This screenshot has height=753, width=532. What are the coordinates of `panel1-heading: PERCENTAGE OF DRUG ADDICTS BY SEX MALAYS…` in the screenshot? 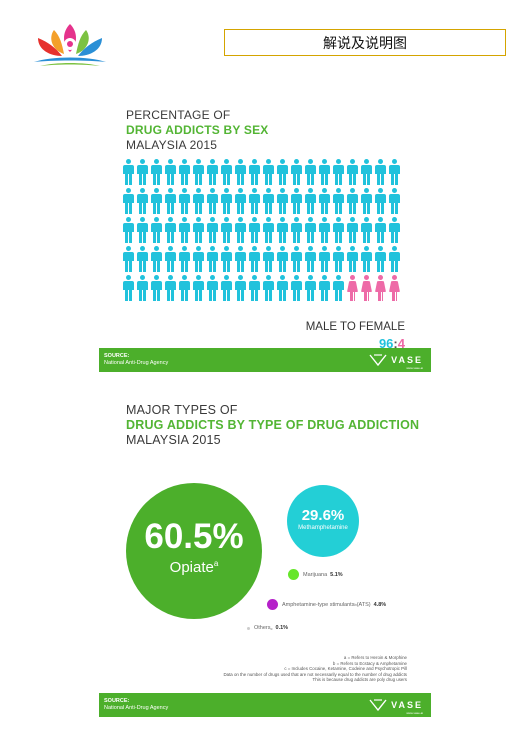 It's located at (197, 130).